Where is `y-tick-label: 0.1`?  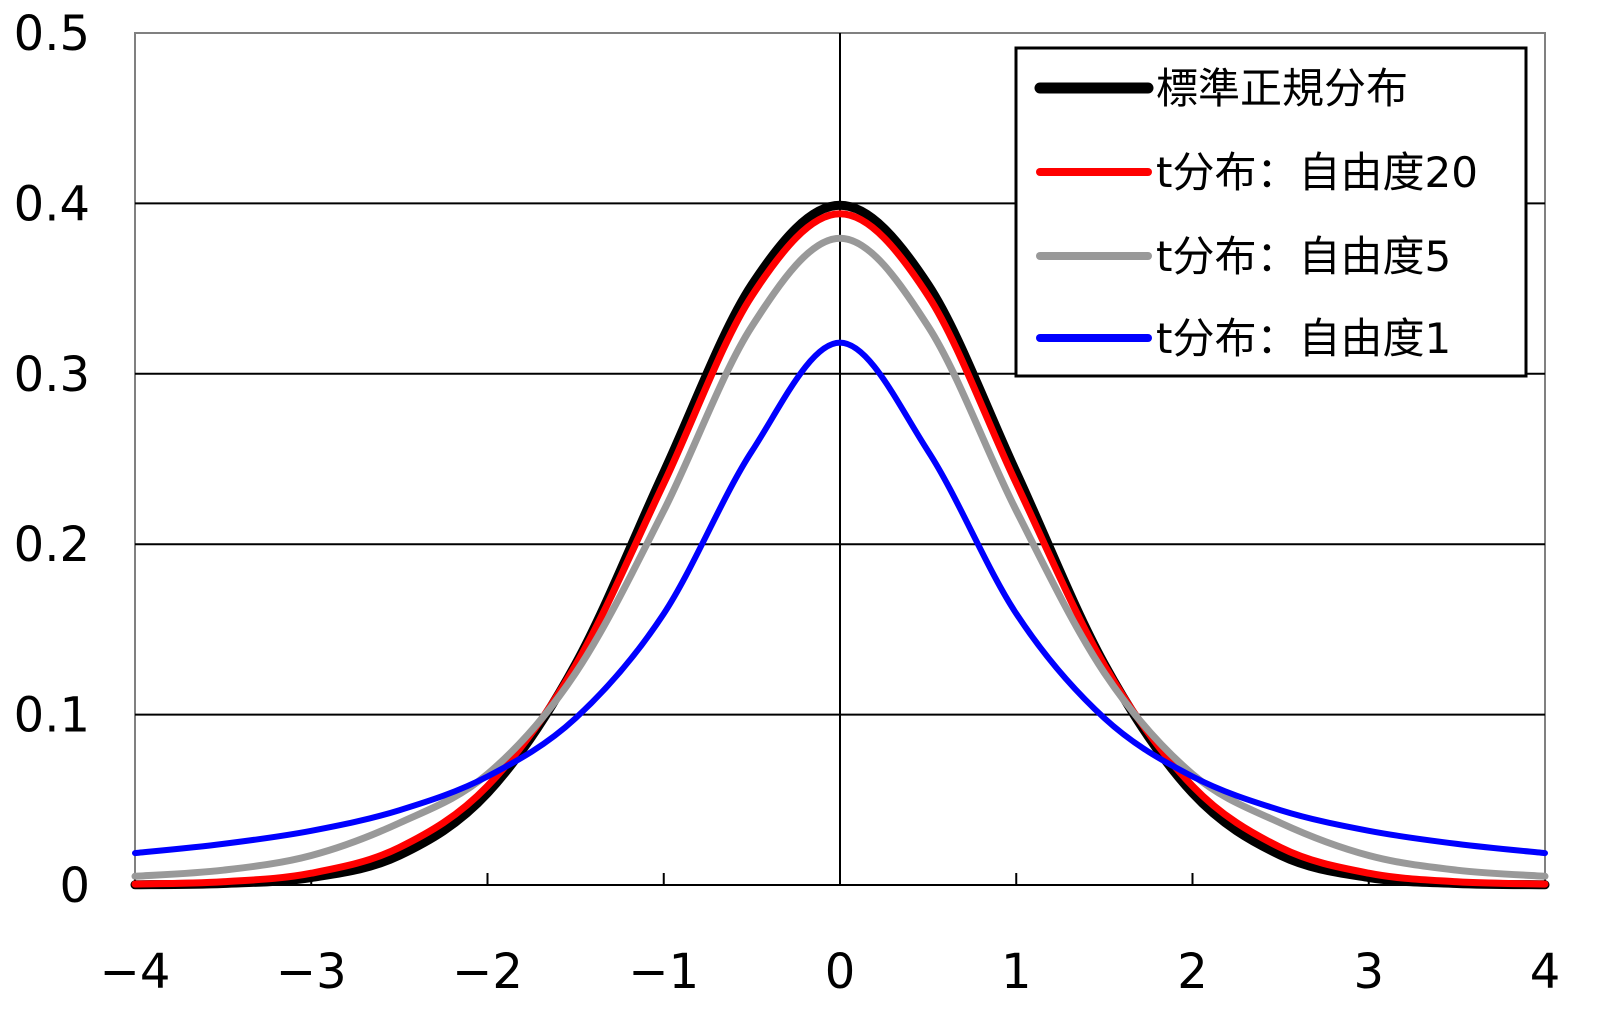
y-tick-label: 0.1 is located at coordinates (52, 716).